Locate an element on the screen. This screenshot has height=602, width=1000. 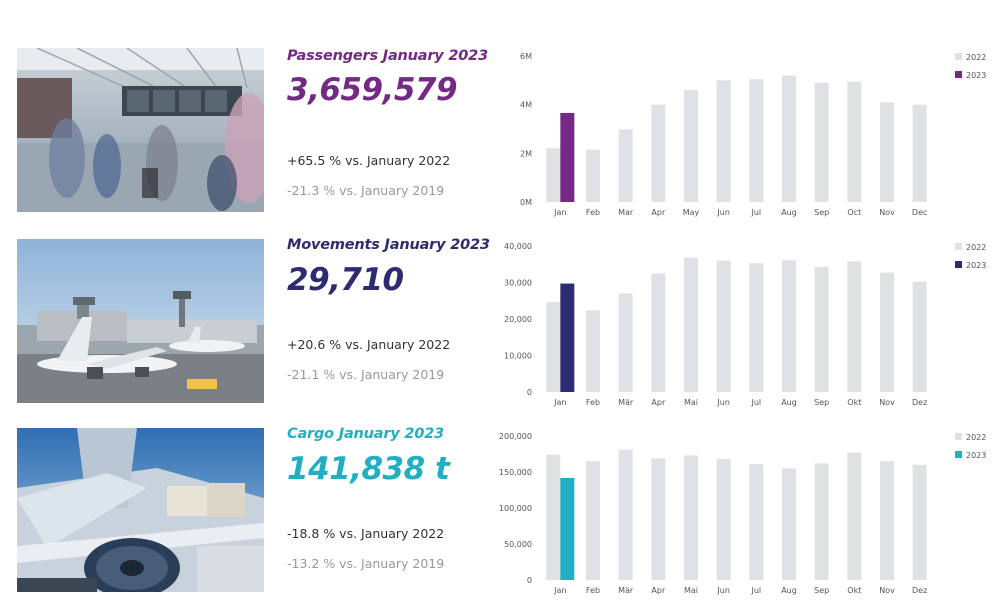
movements-x-tick-label: Sep is located at coordinates (821, 402).